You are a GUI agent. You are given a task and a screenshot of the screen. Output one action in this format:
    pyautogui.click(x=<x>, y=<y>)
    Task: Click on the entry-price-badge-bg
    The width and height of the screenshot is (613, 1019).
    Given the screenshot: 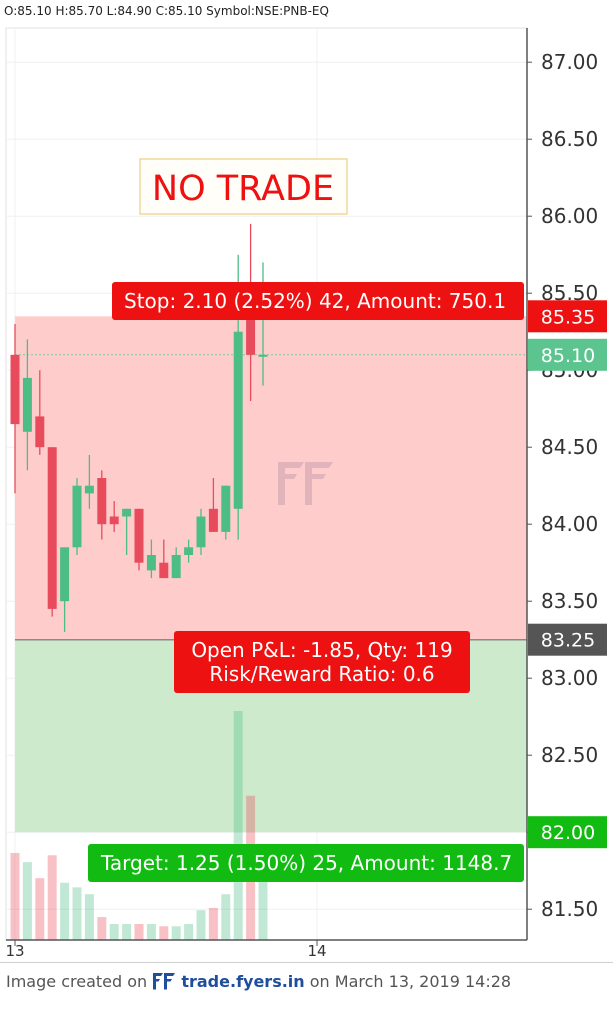 What is the action you would take?
    pyautogui.click(x=567, y=639)
    